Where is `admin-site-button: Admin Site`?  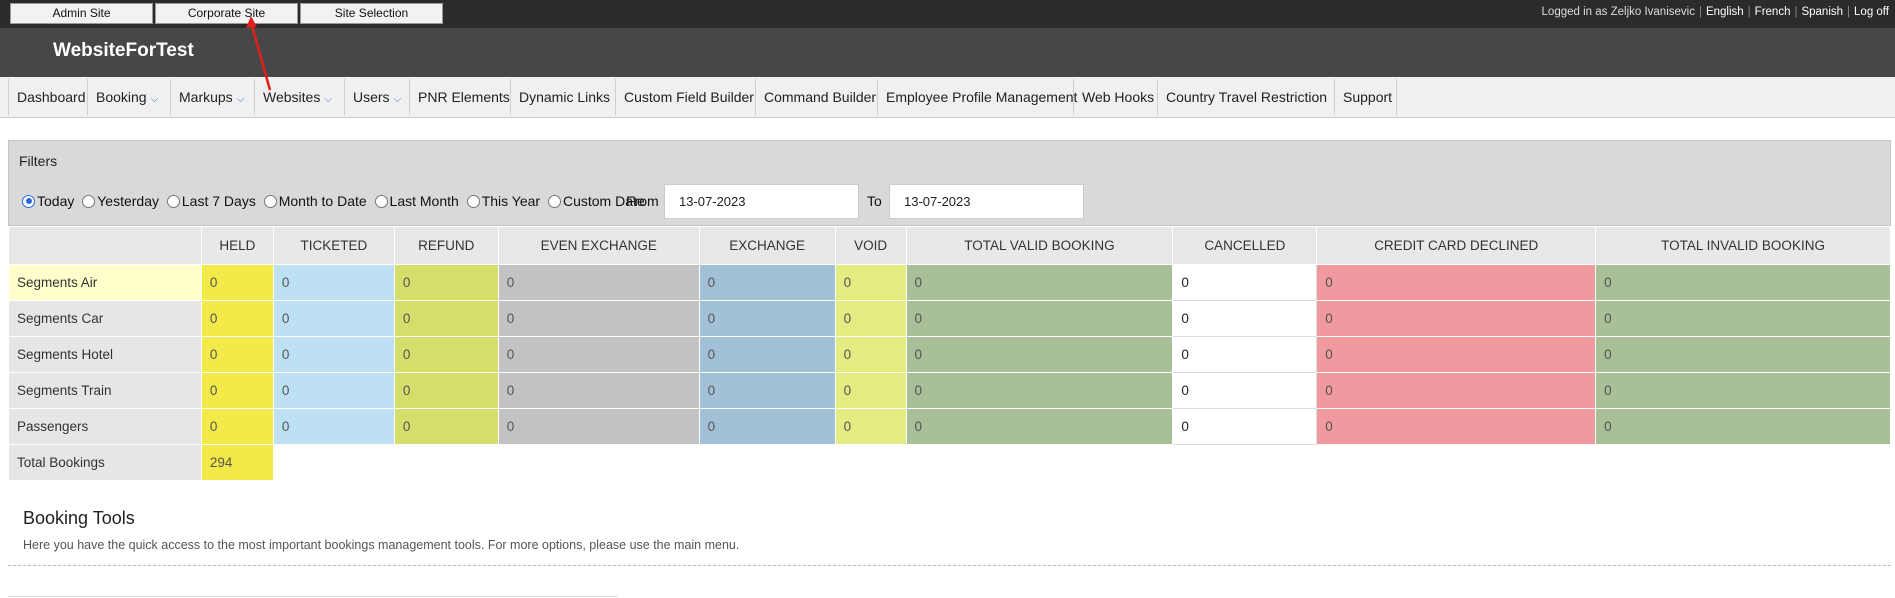
admin-site-button: Admin Site is located at coordinates (81, 13).